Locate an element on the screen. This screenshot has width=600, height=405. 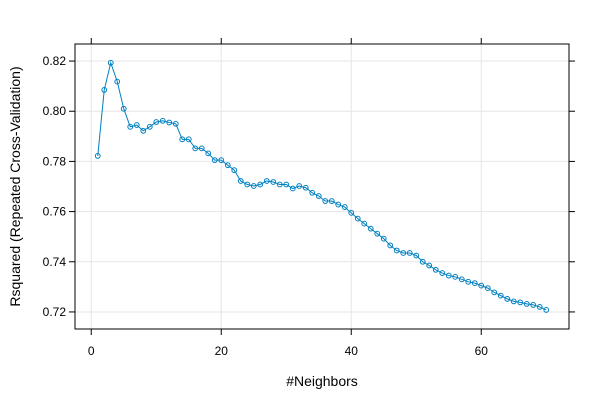
x-tick-label: 40 is located at coordinates (352, 351).